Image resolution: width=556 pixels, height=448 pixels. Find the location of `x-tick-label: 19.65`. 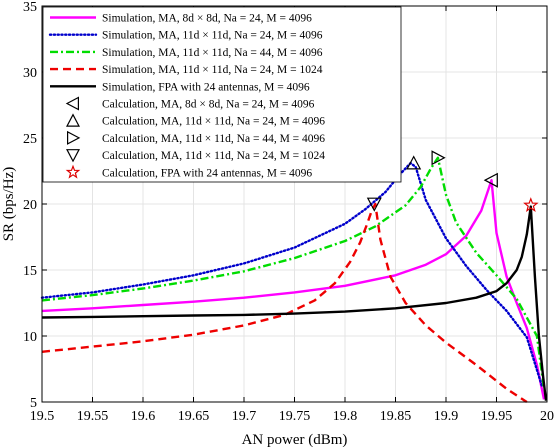

x-tick-label: 19.65 is located at coordinates (194, 416).